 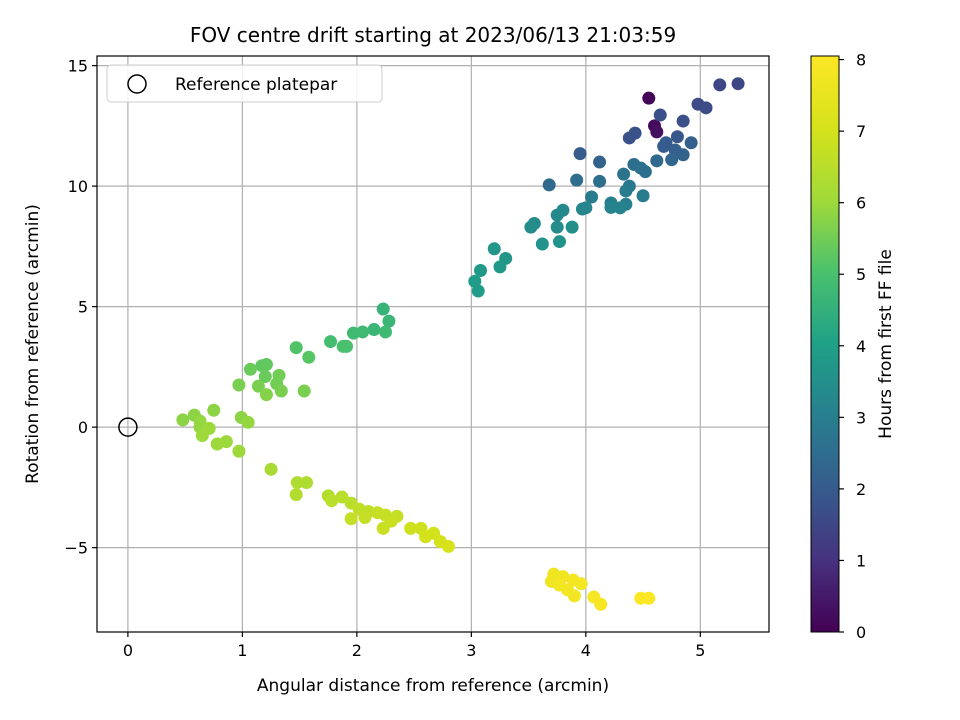 What do you see at coordinates (433, 686) in the screenshot?
I see `x-axis-label: Angular distance from reference (arcmin)` at bounding box center [433, 686].